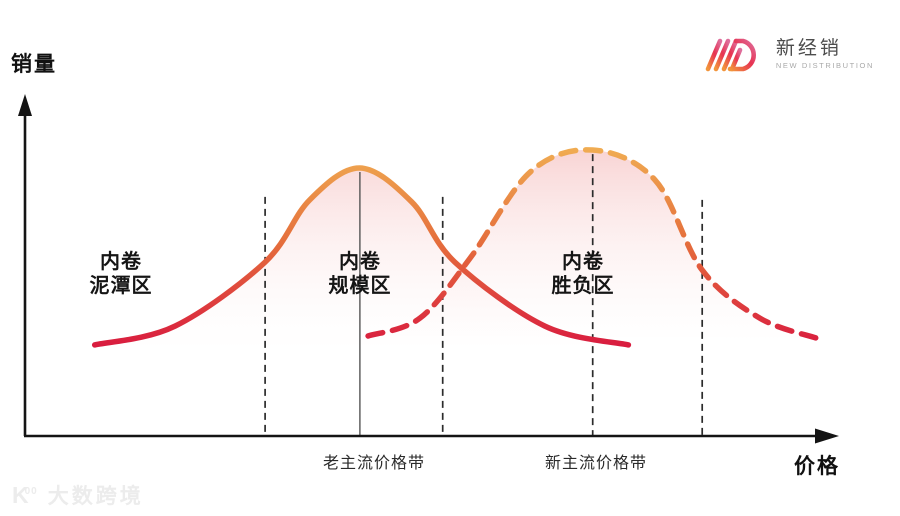  I want to click on brand-name-en: NEW DISTRIBUTION, so click(824, 66).